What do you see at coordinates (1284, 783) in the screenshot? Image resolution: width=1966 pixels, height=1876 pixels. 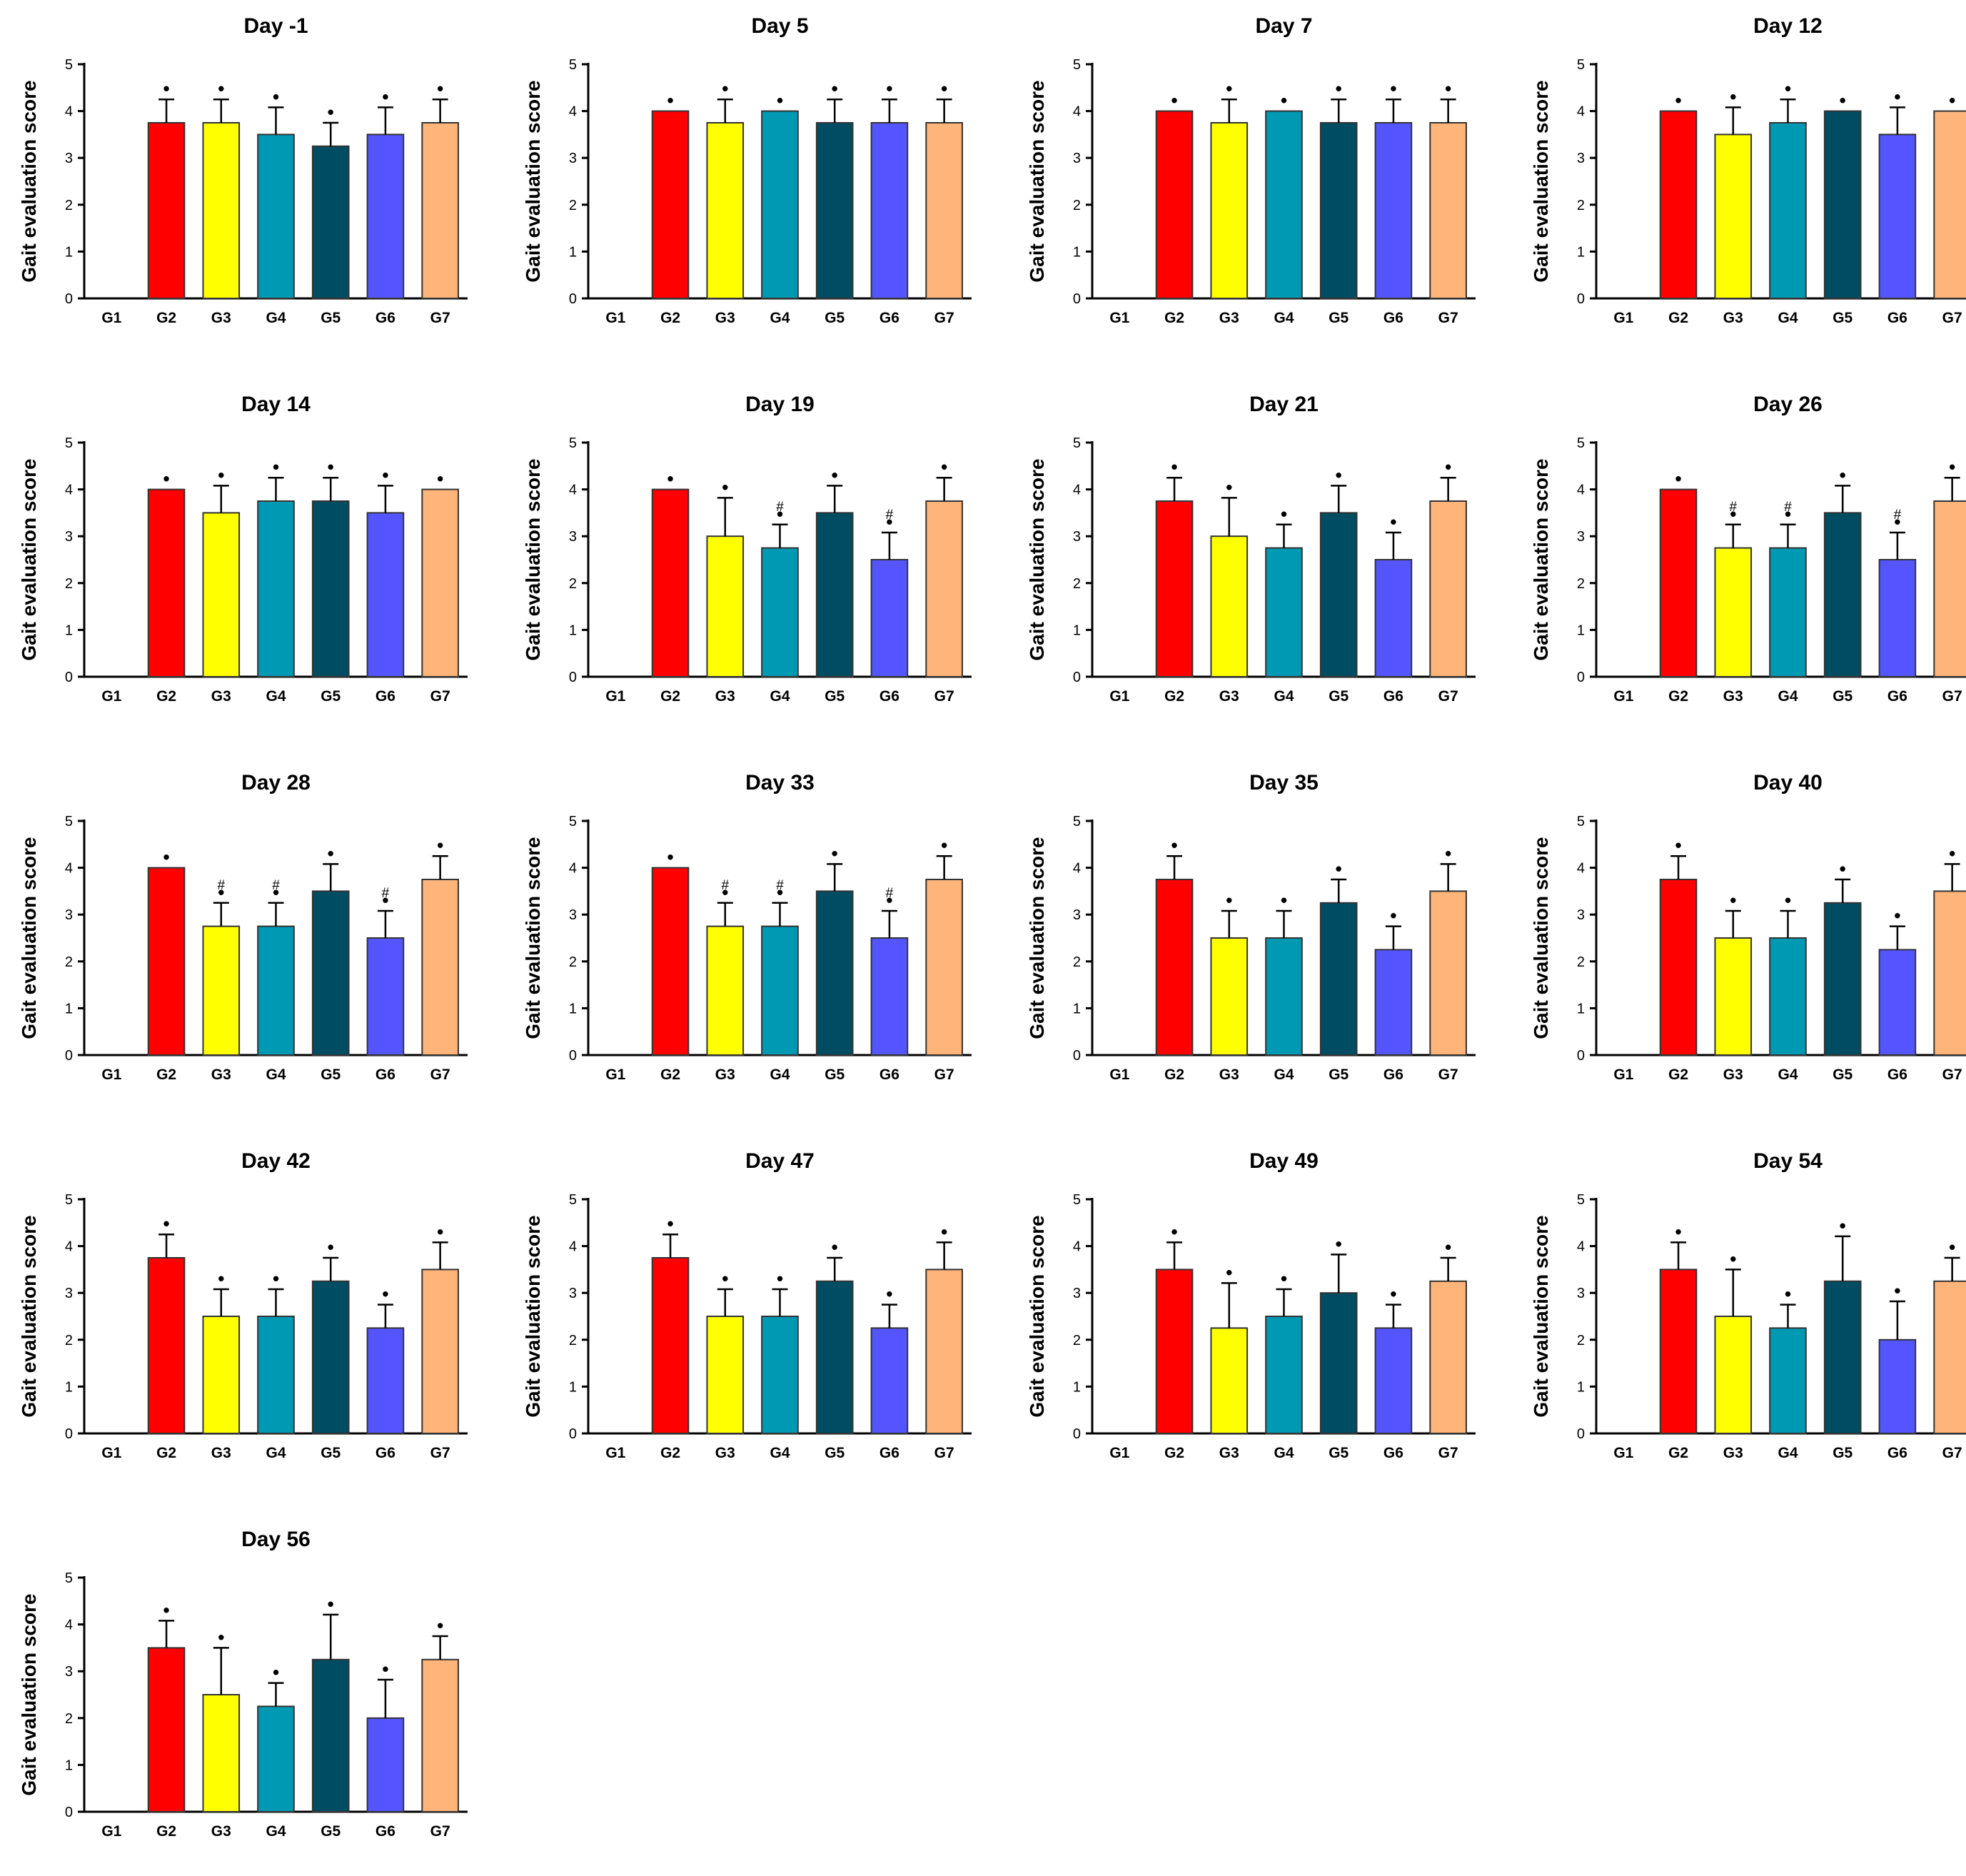 I see `chart-title: Day 35` at bounding box center [1284, 783].